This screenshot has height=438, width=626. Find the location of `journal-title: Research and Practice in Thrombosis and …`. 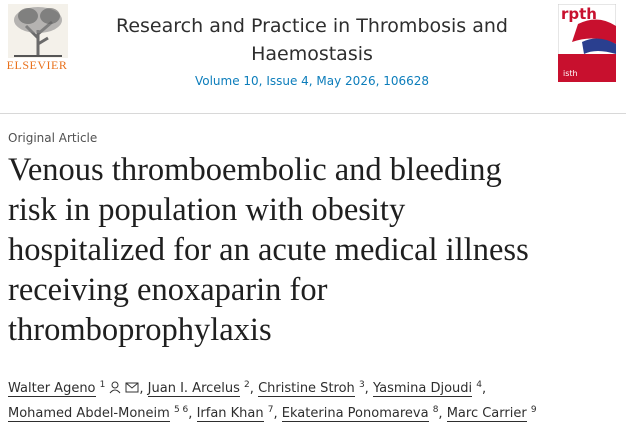

journal-title: Research and Practice in Thrombosis and … is located at coordinates (312, 40).